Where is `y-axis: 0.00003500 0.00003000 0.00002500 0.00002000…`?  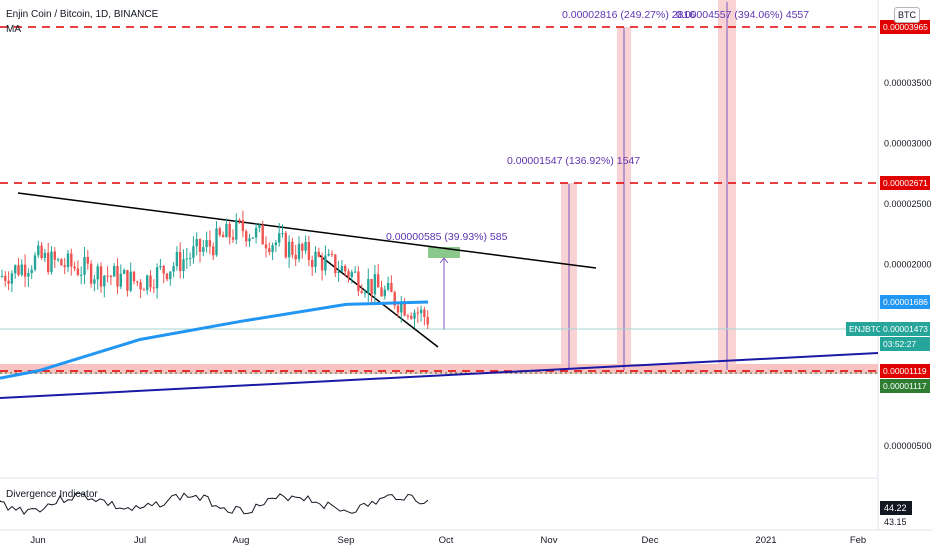 y-axis: 0.00003500 0.00003000 0.00002500 0.00002000… is located at coordinates (908, 264).